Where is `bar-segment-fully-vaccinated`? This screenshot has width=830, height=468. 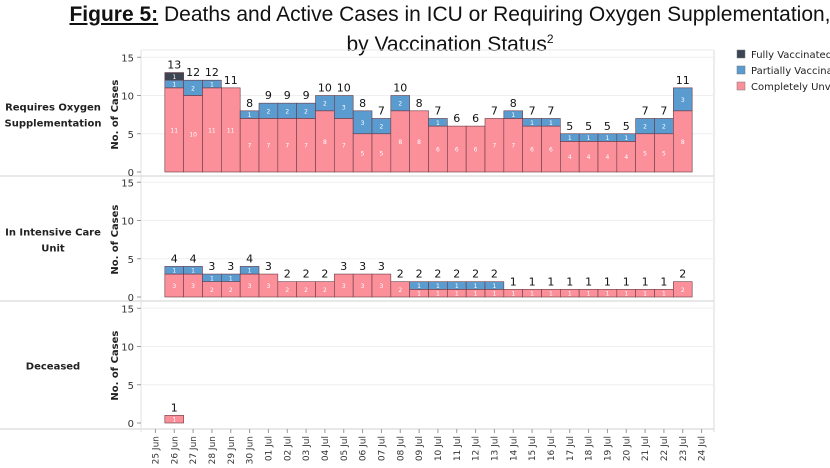 bar-segment-fully-vaccinated is located at coordinates (174, 76).